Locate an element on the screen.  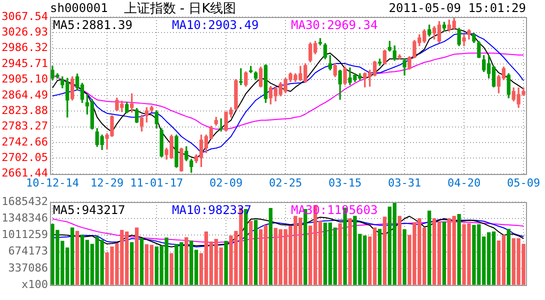
y-tick-label: 2945.71 is located at coordinates (25, 63).